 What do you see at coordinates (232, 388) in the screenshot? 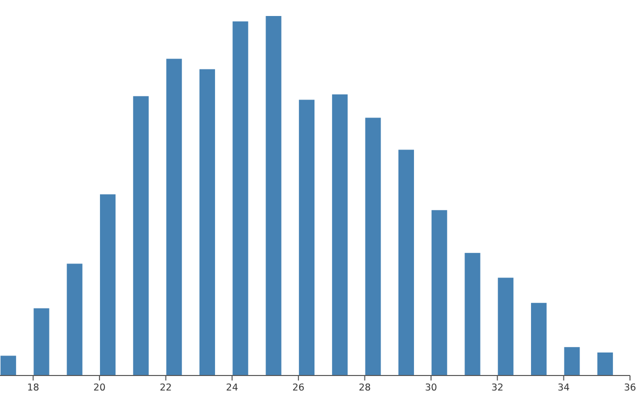
I see `x-tick-label: 24` at bounding box center [232, 388].